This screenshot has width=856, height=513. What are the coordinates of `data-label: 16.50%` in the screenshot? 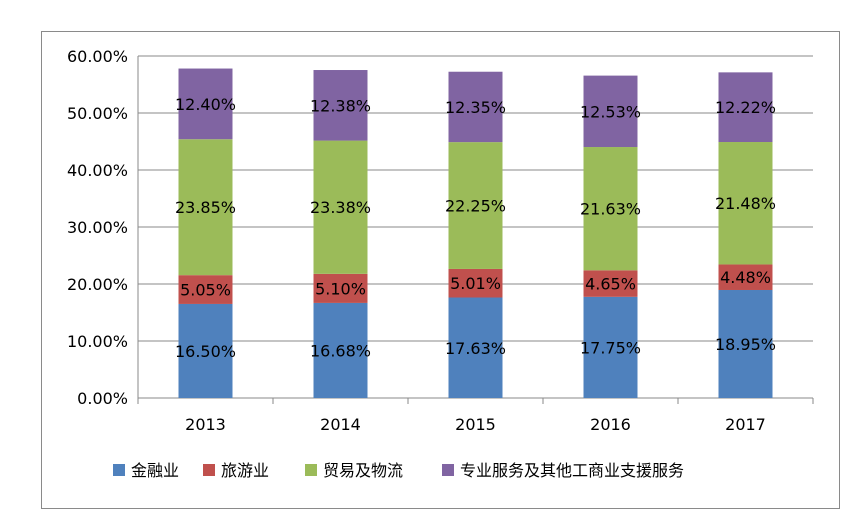 It's located at (205, 351).